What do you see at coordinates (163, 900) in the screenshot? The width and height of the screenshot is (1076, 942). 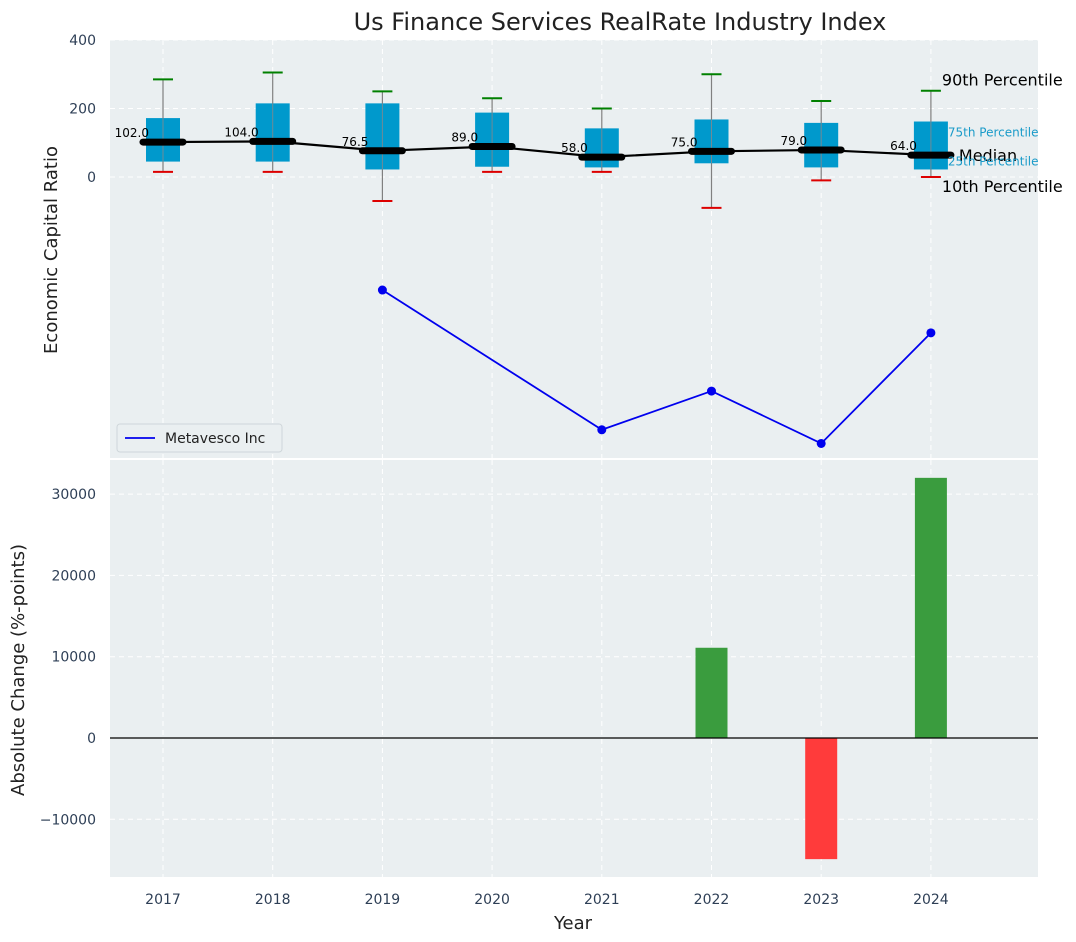 I see `x-tick-label: 2017` at bounding box center [163, 900].